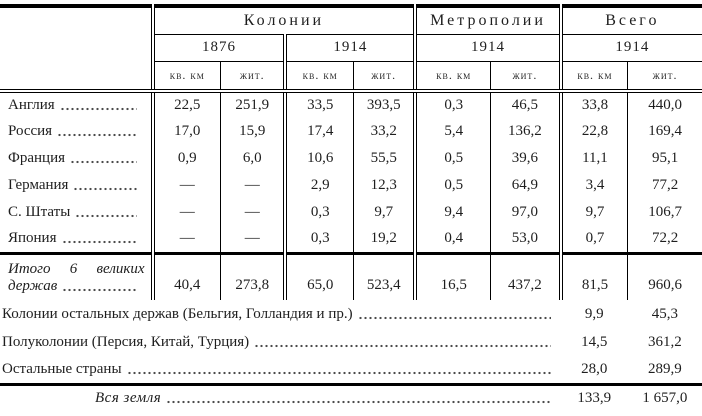  I want to click on value-cell: 1 657,0, so click(665, 398).